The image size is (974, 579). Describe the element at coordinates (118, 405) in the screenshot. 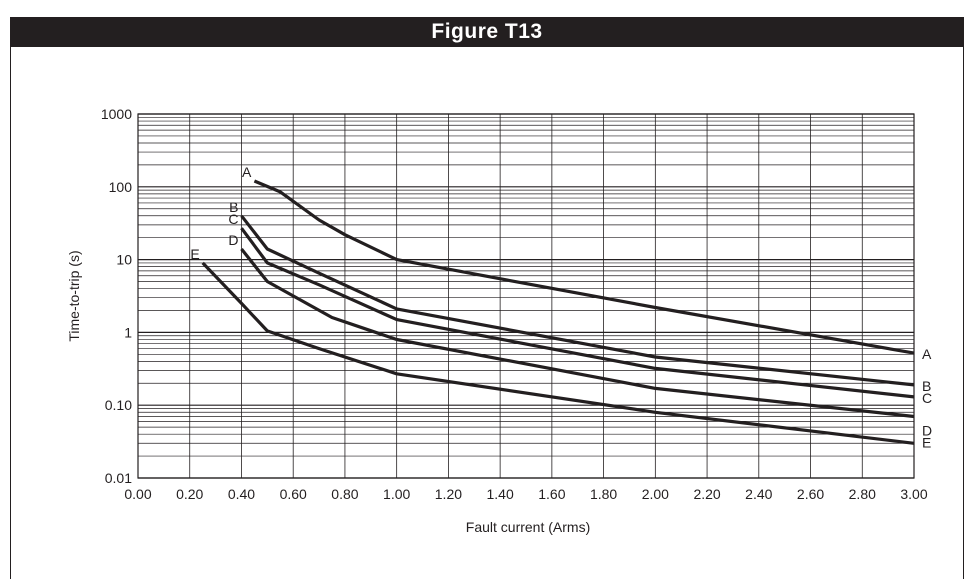

I see `y-tick-label: 0.10` at that location.